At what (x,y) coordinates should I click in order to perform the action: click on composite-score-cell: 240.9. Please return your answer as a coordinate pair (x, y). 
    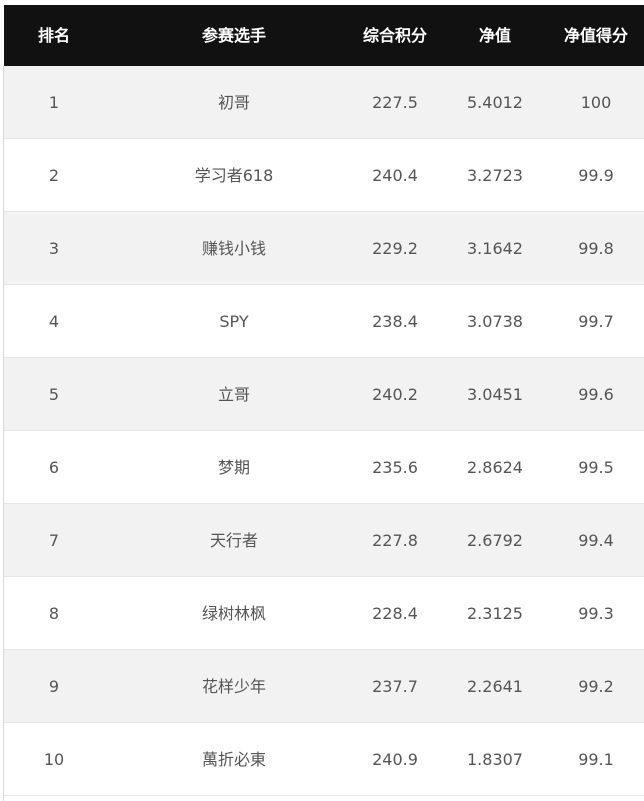
    Looking at the image, I should click on (395, 759).